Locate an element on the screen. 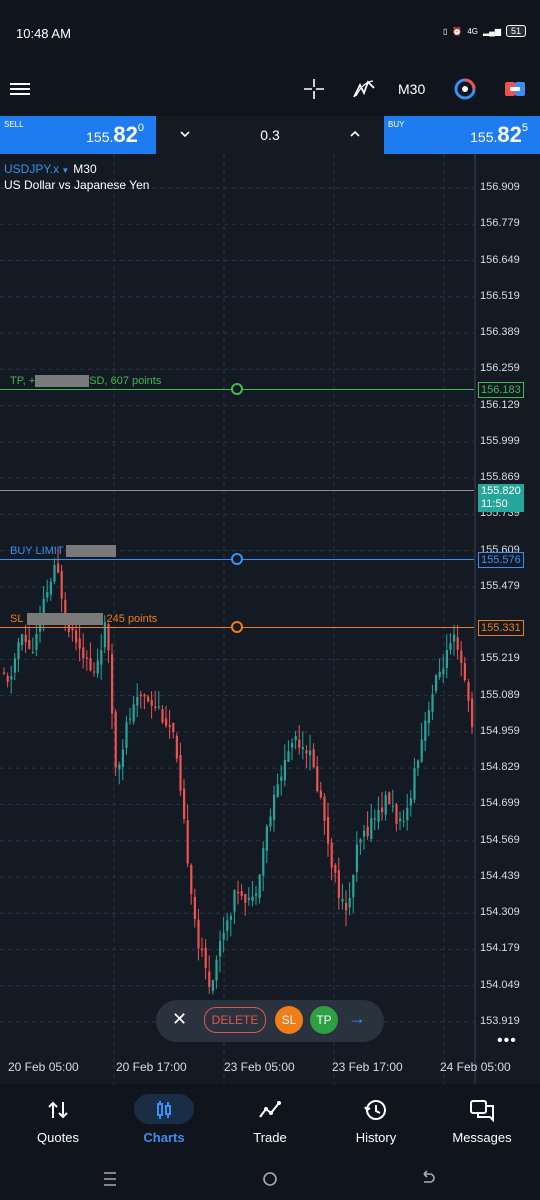  delete-order-button: DELETE is located at coordinates (235, 1020).